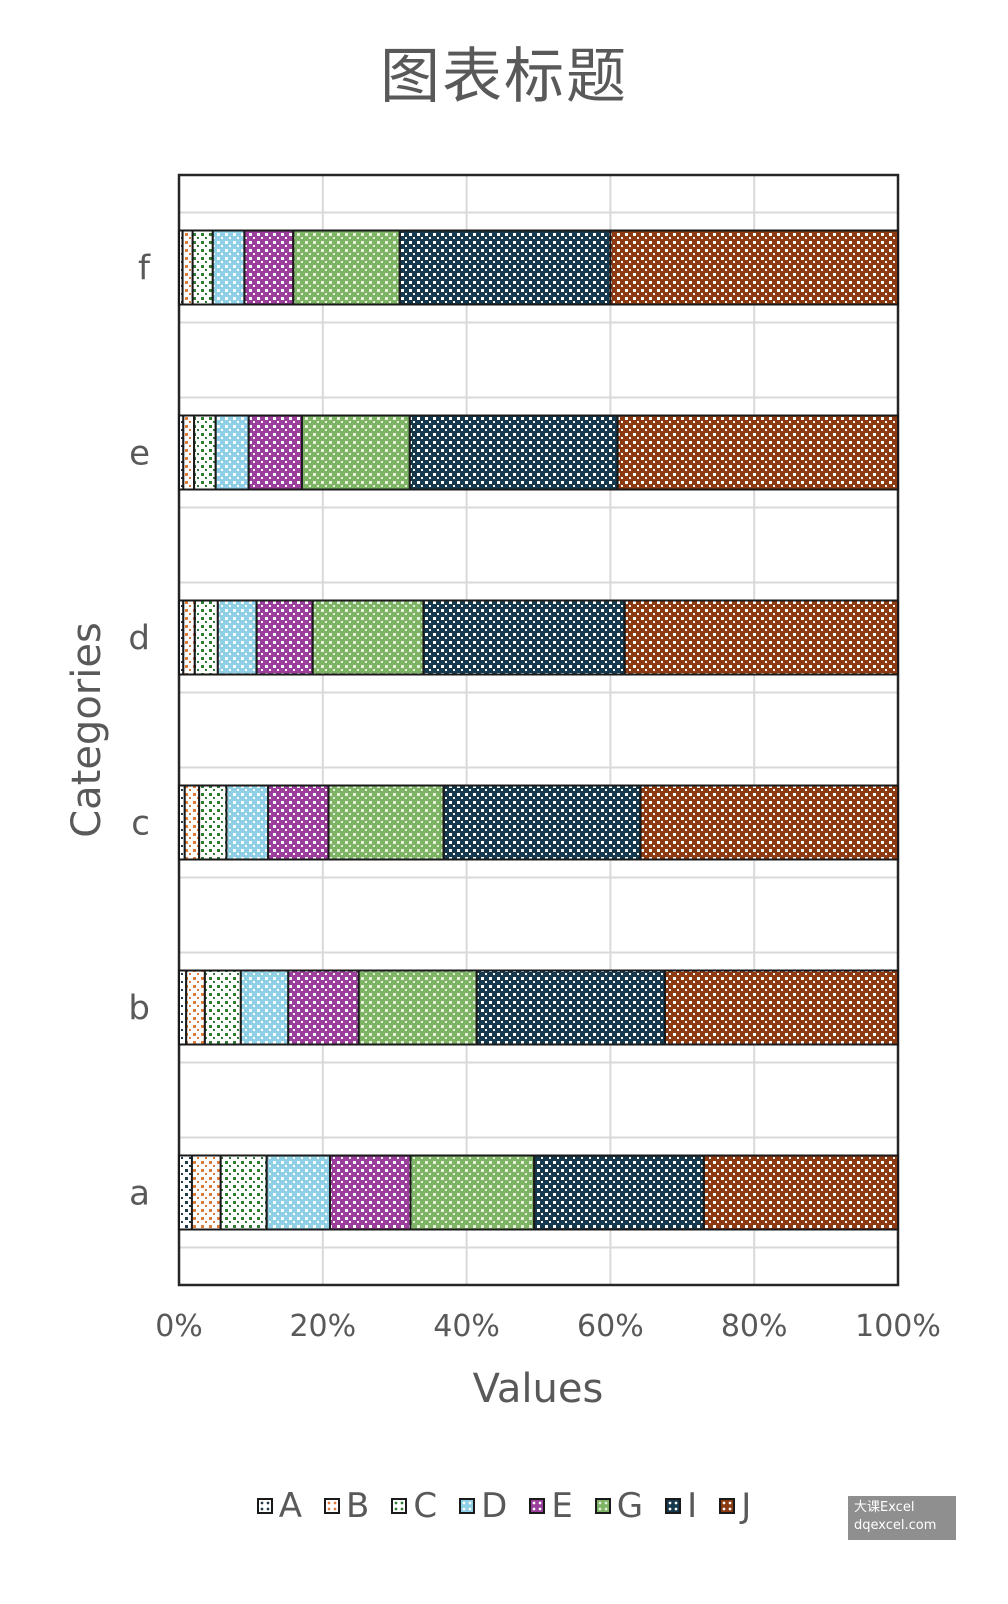 The width and height of the screenshot is (1008, 1604). What do you see at coordinates (298, 1192) in the screenshot?
I see `bar-a-D` at bounding box center [298, 1192].